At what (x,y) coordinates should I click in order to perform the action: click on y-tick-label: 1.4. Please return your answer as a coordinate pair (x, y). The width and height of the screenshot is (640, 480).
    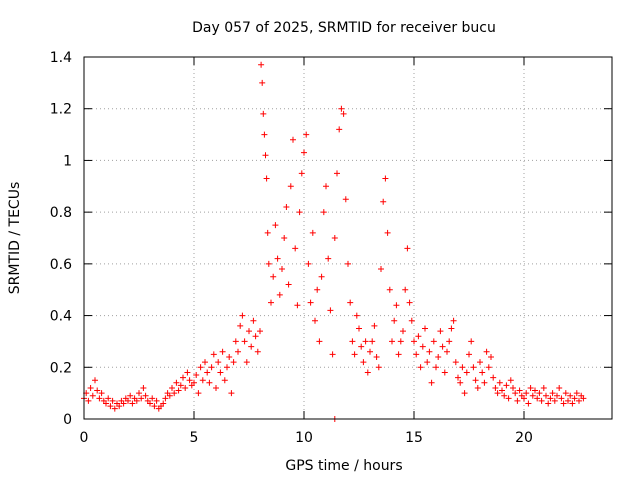
    Looking at the image, I should click on (61, 58).